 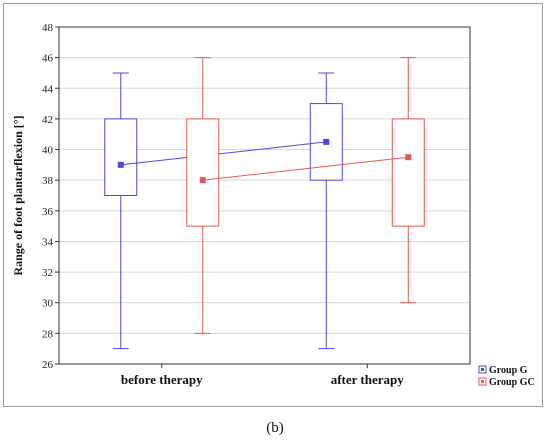 What do you see at coordinates (48, 334) in the screenshot?
I see `y-tick-label-28: 28` at bounding box center [48, 334].